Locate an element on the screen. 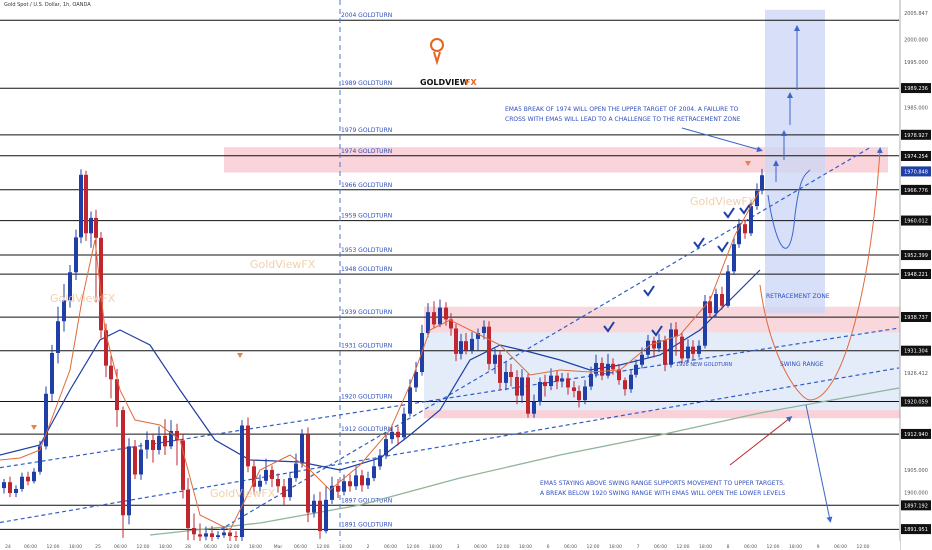 This screenshot has height=550, width=932. time-axis-label: 2 is located at coordinates (368, 547).